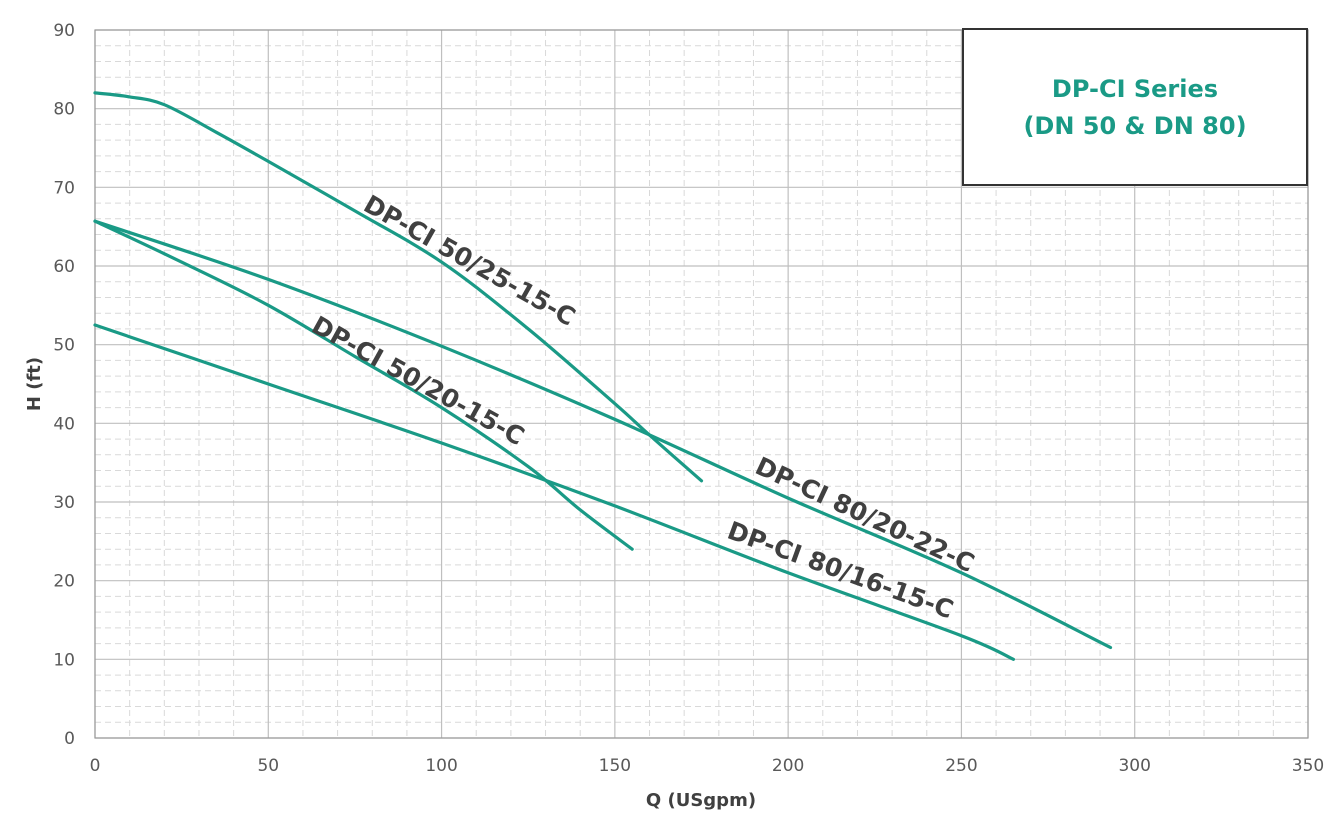 This screenshot has width=1341, height=824. Describe the element at coordinates (701, 800) in the screenshot. I see `x-axis-title: Q (USgpm)` at that location.